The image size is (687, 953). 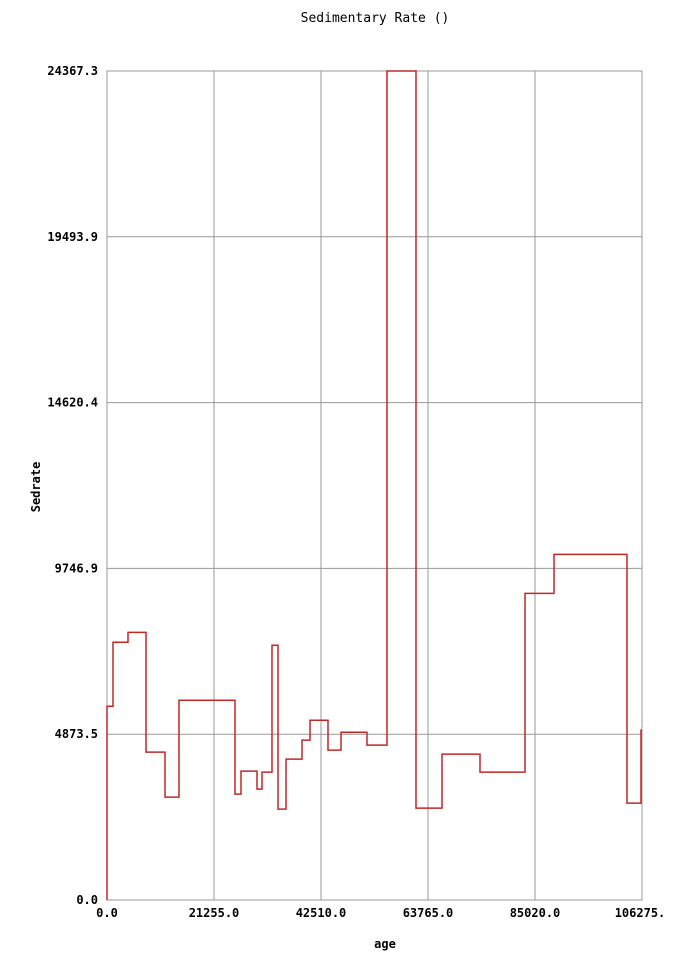 I want to click on x-axis-label: age, so click(x=385, y=944).